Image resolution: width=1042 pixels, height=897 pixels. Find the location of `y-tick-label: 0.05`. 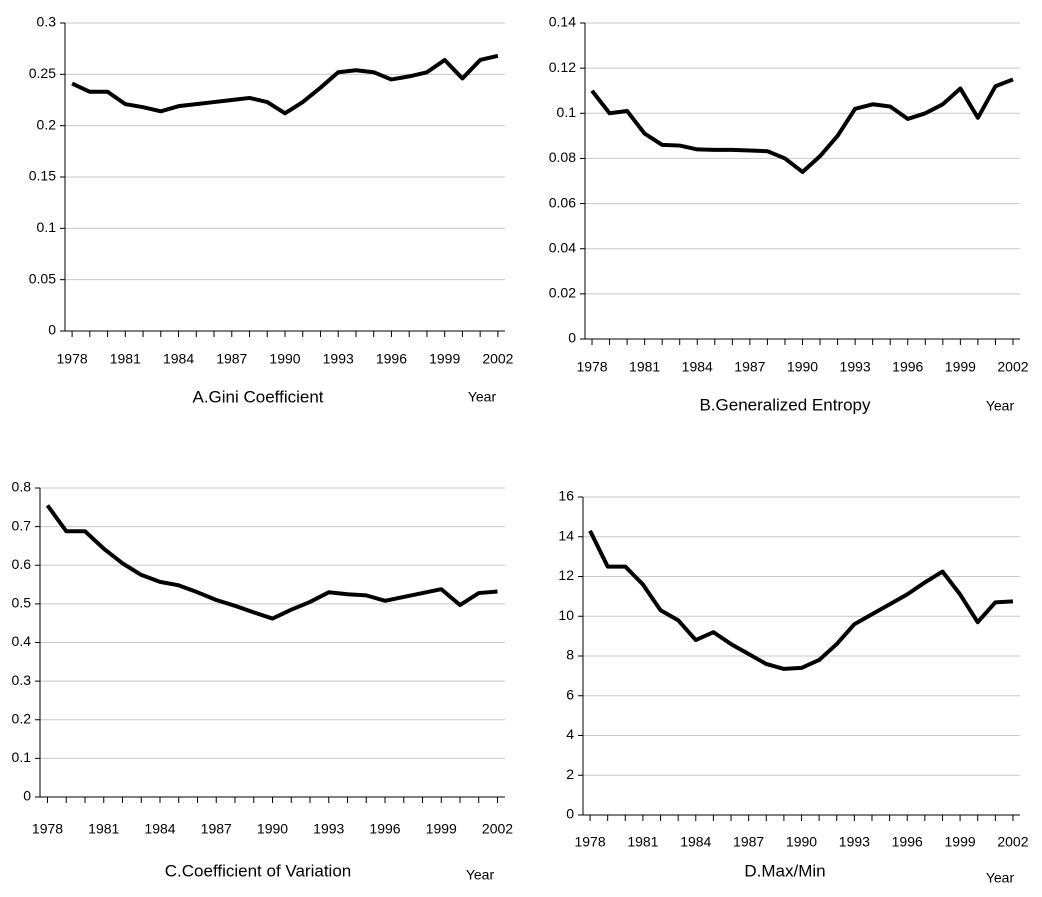

y-tick-label: 0.05 is located at coordinates (42, 278).